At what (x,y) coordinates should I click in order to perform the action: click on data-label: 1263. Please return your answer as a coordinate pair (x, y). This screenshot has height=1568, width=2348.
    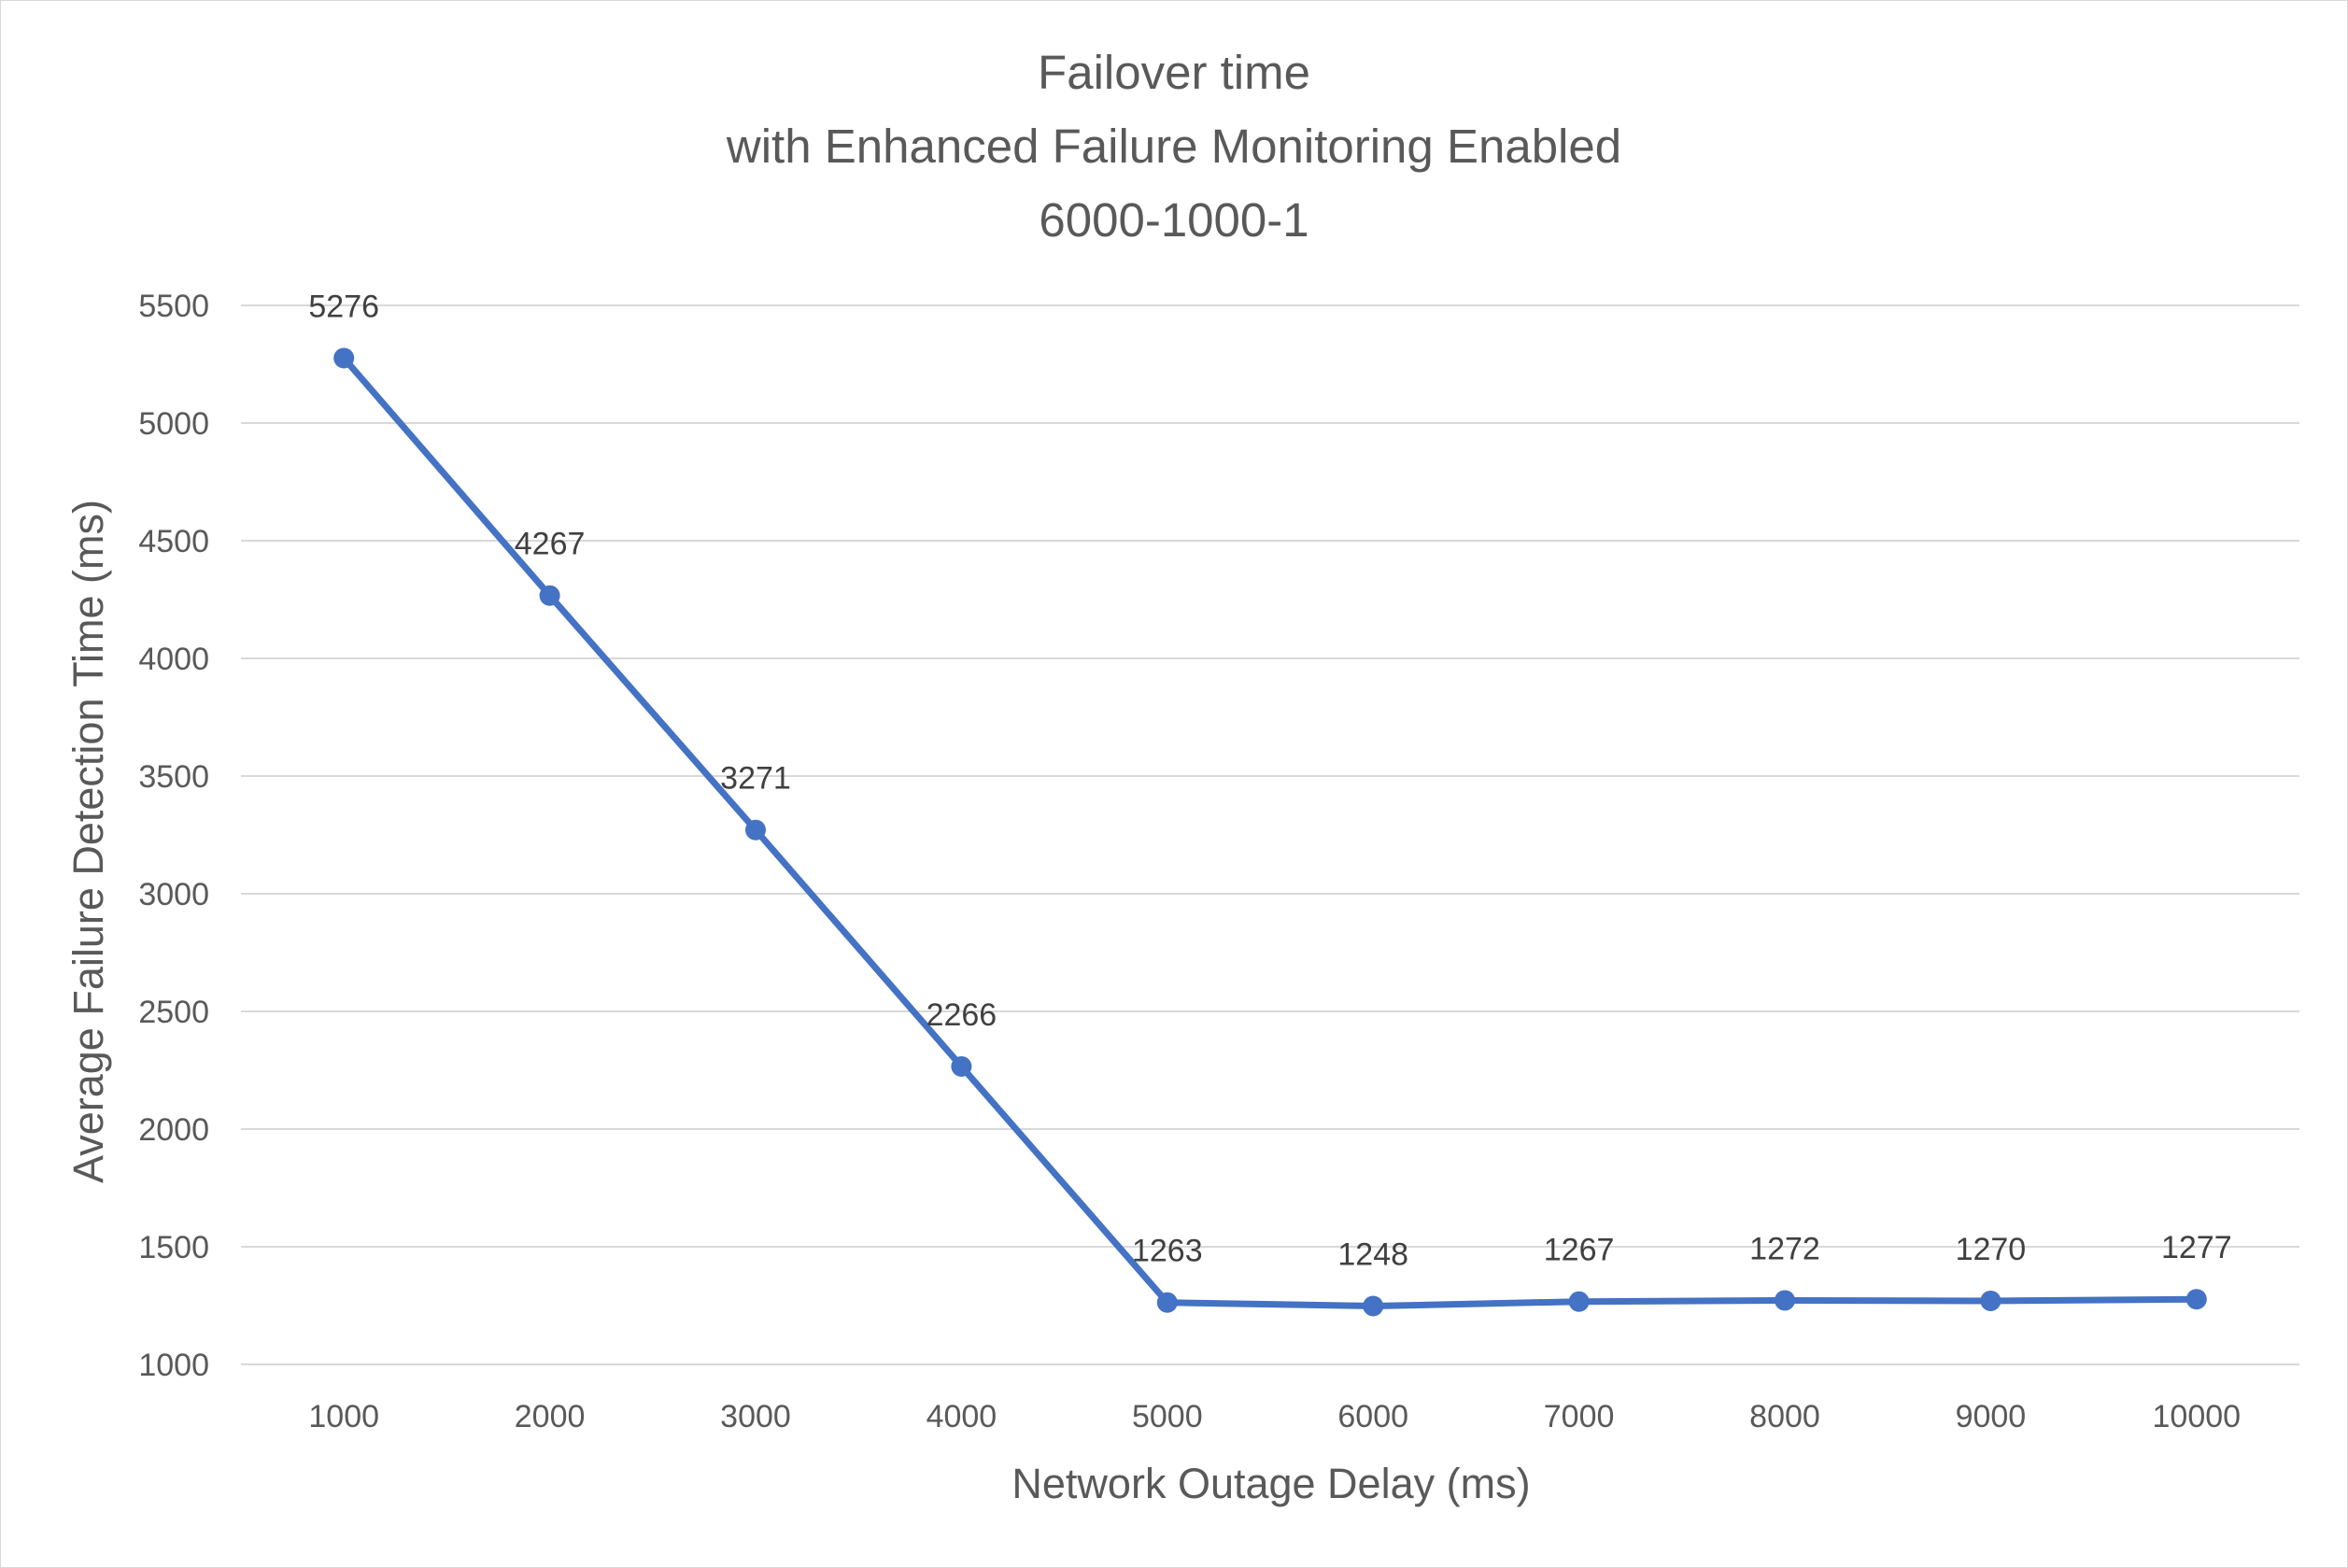
    Looking at the image, I should click on (1168, 1251).